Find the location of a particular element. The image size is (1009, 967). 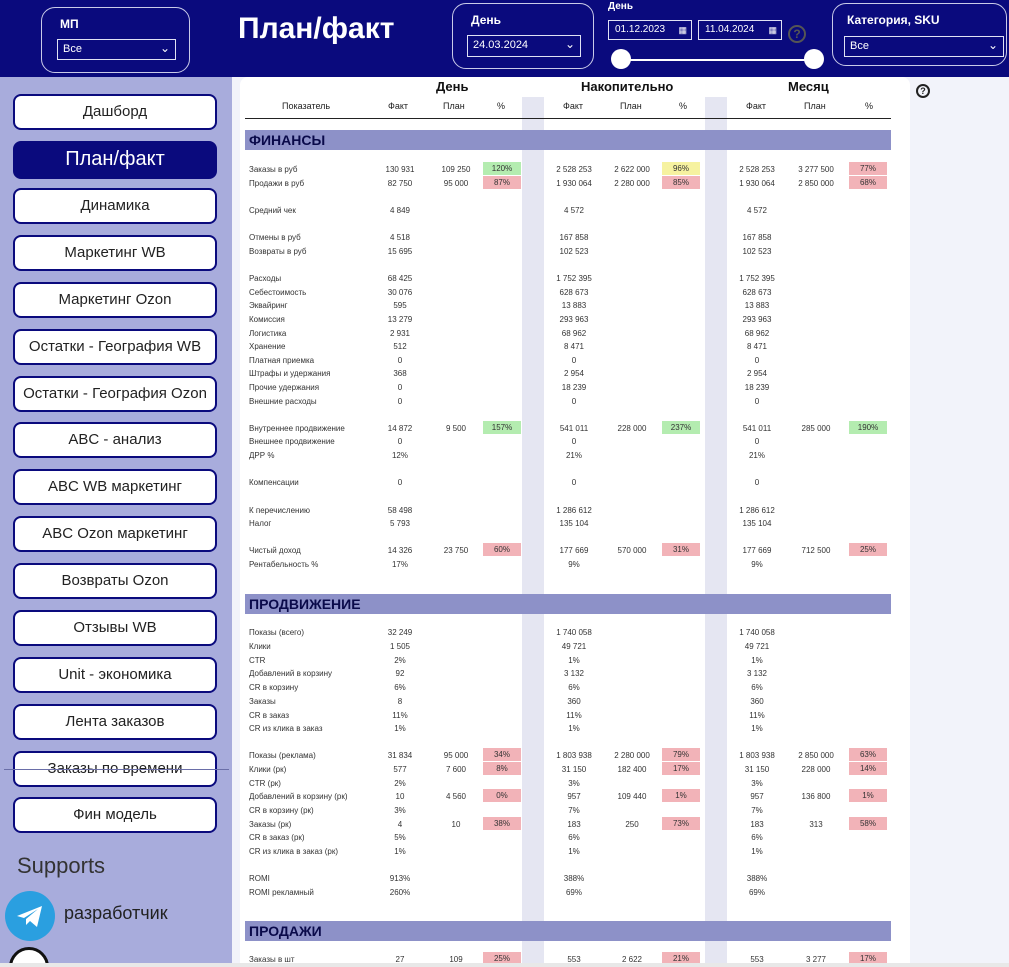

sidebar-item: Лента заказов is located at coordinates (115, 722).